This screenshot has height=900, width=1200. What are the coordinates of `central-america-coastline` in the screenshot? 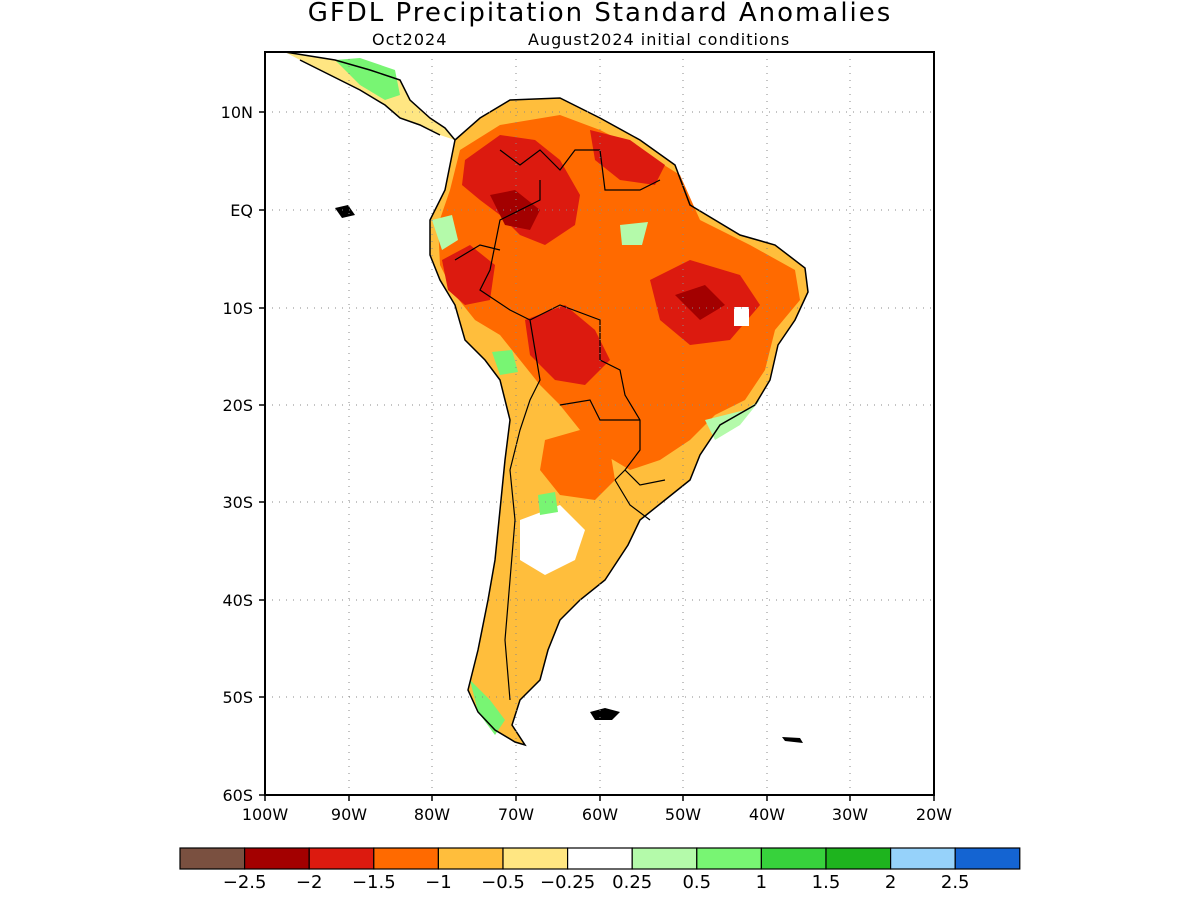 It's located at (370, 96).